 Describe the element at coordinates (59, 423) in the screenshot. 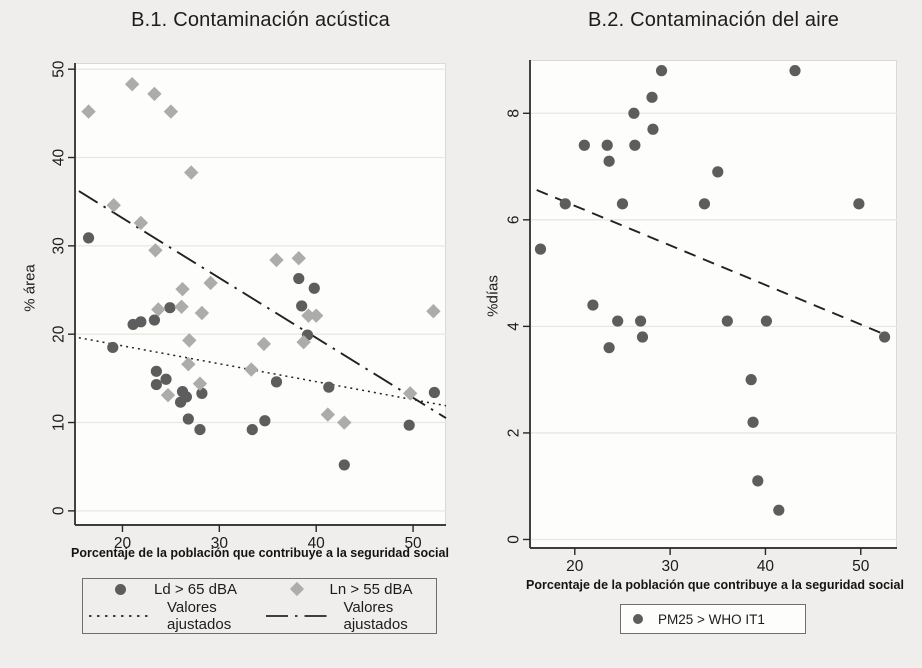

I see `svg-text: 10` at that location.